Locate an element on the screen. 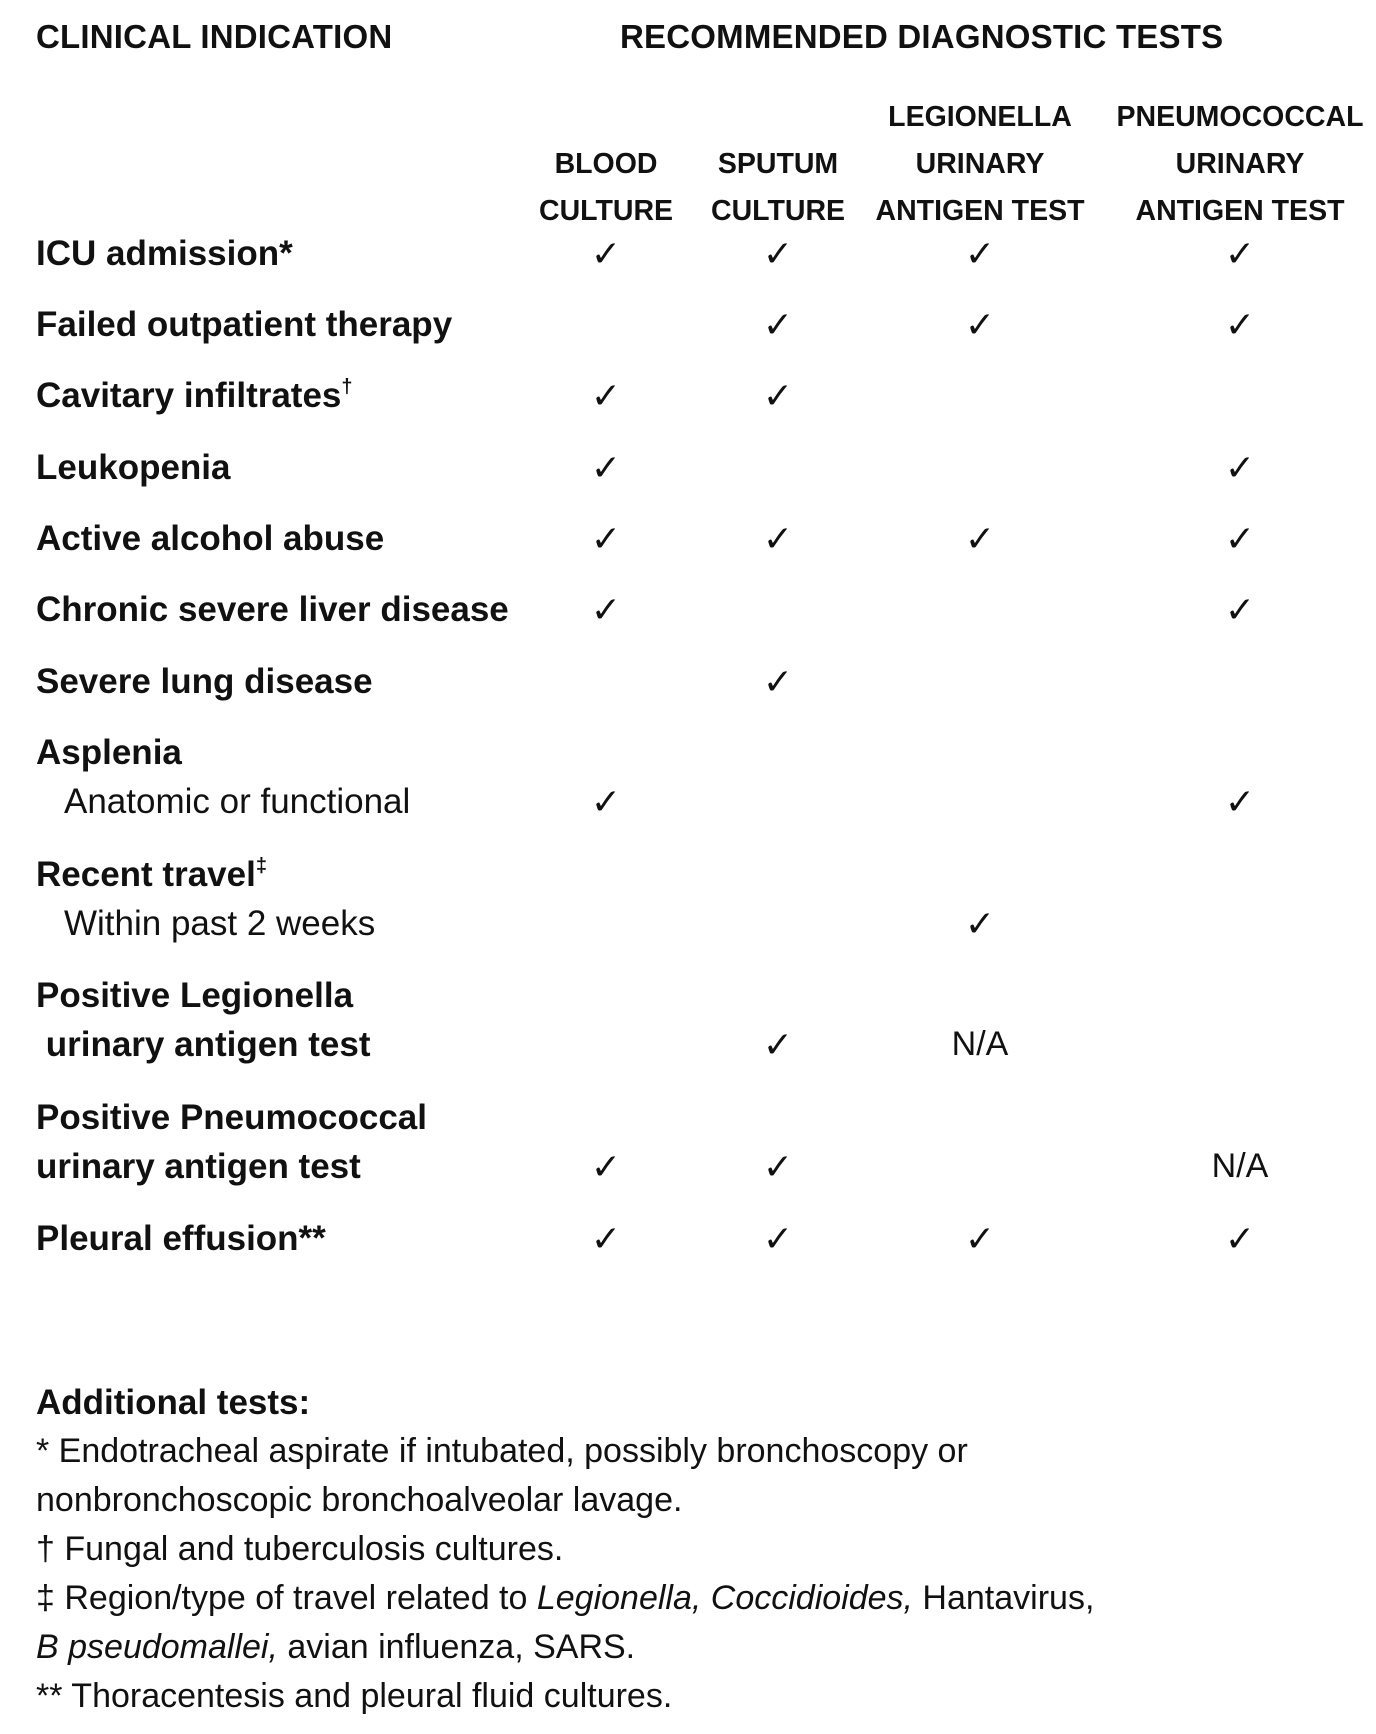 The image size is (1376, 1734). row-label: ICU admission* is located at coordinates (164, 253).